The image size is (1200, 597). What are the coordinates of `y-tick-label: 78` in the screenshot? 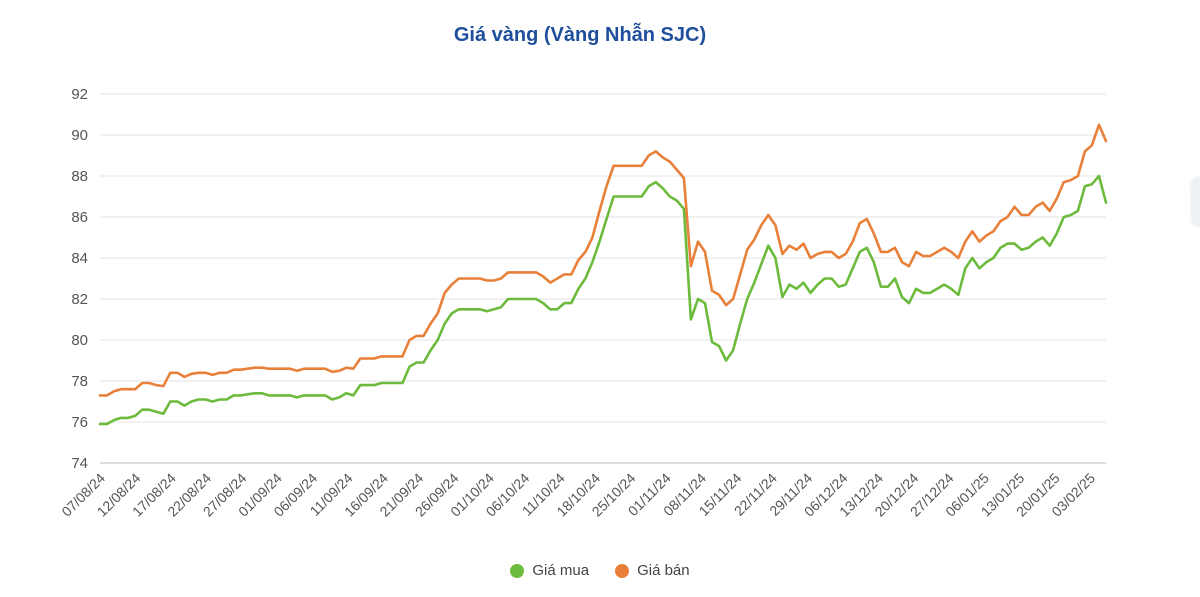 It's located at (79, 381).